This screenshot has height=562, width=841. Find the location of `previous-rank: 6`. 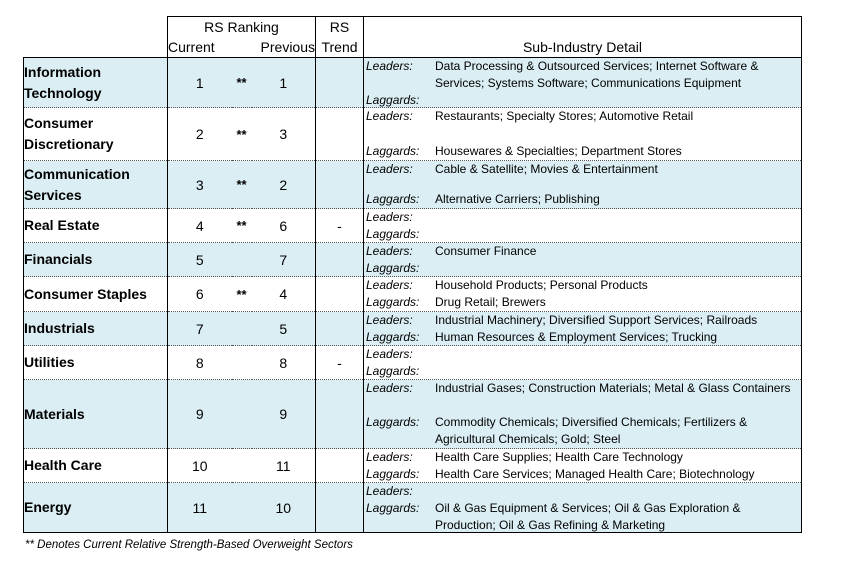

previous-rank: 6 is located at coordinates (283, 225).